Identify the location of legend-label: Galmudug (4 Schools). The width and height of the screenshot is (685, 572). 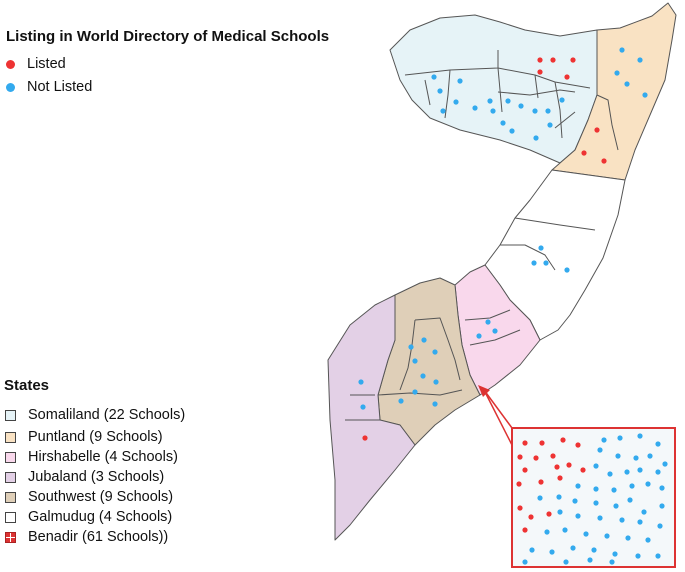
(100, 517).